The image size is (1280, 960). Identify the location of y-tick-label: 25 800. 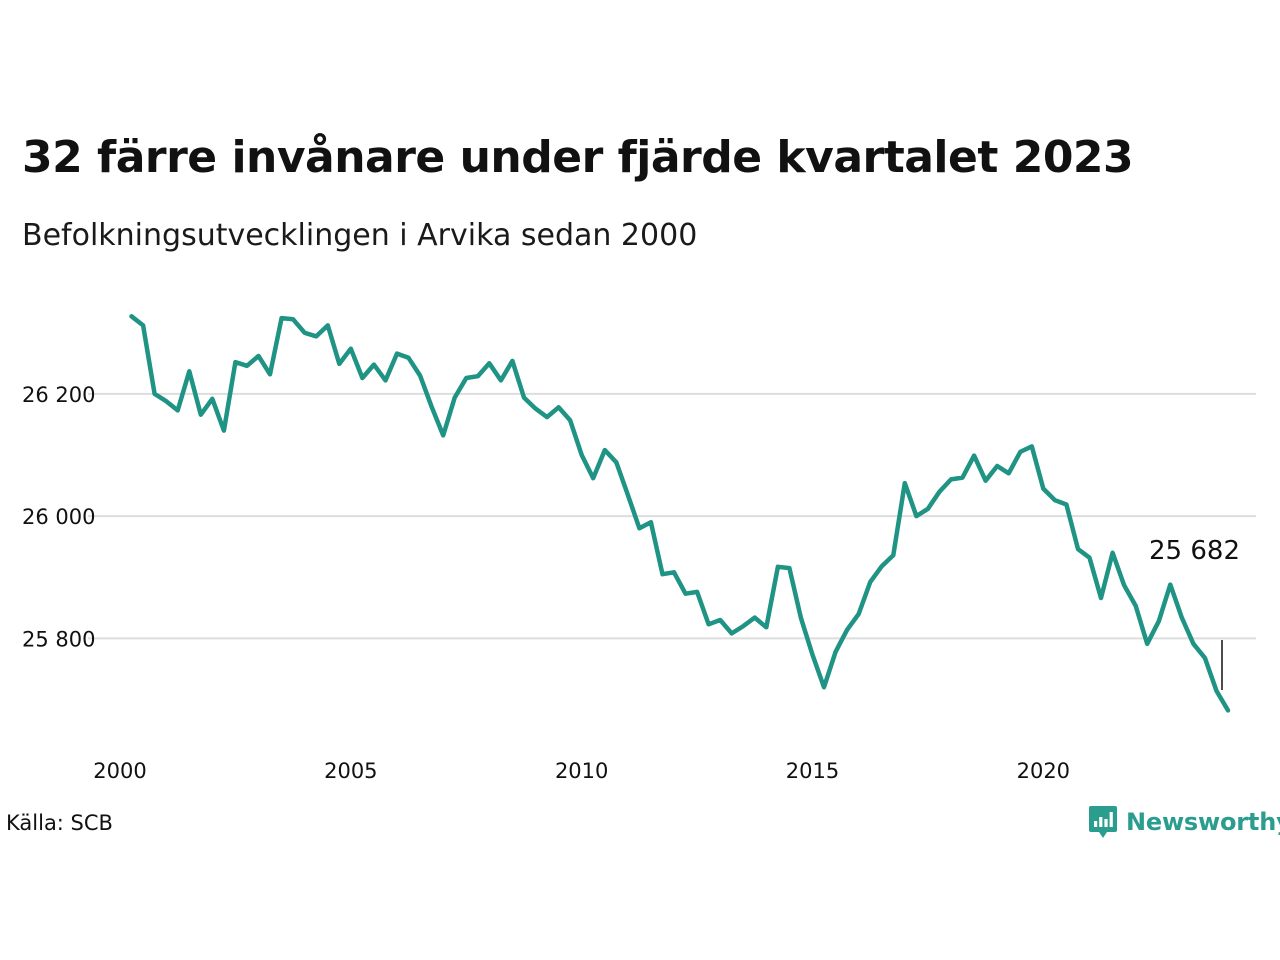
(58, 639).